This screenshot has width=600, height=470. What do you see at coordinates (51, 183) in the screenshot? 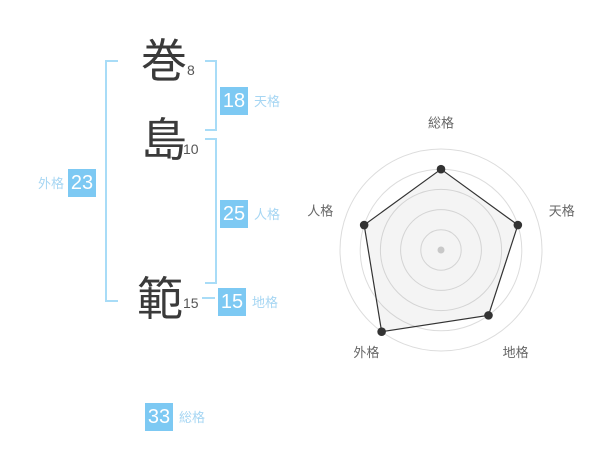
I see `gaikaku-label: 外格` at bounding box center [51, 183].